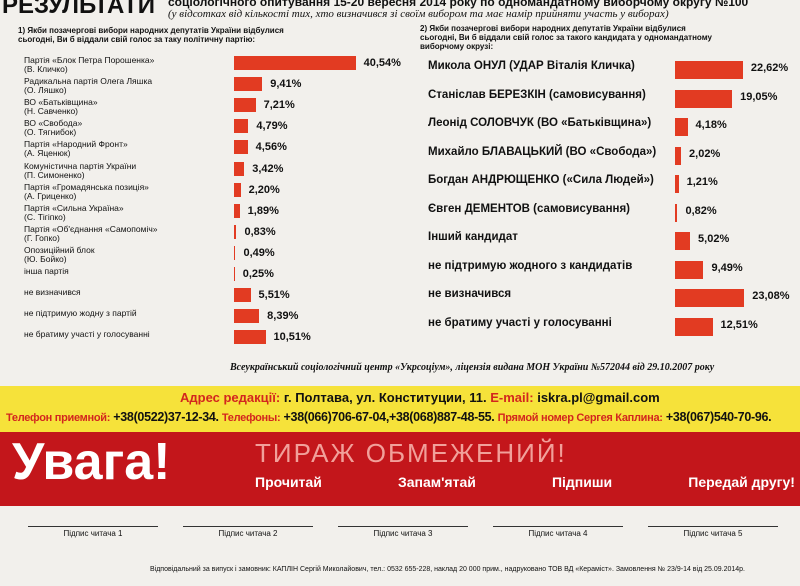  I want to click on value-label: 0,82%, so click(701, 210).